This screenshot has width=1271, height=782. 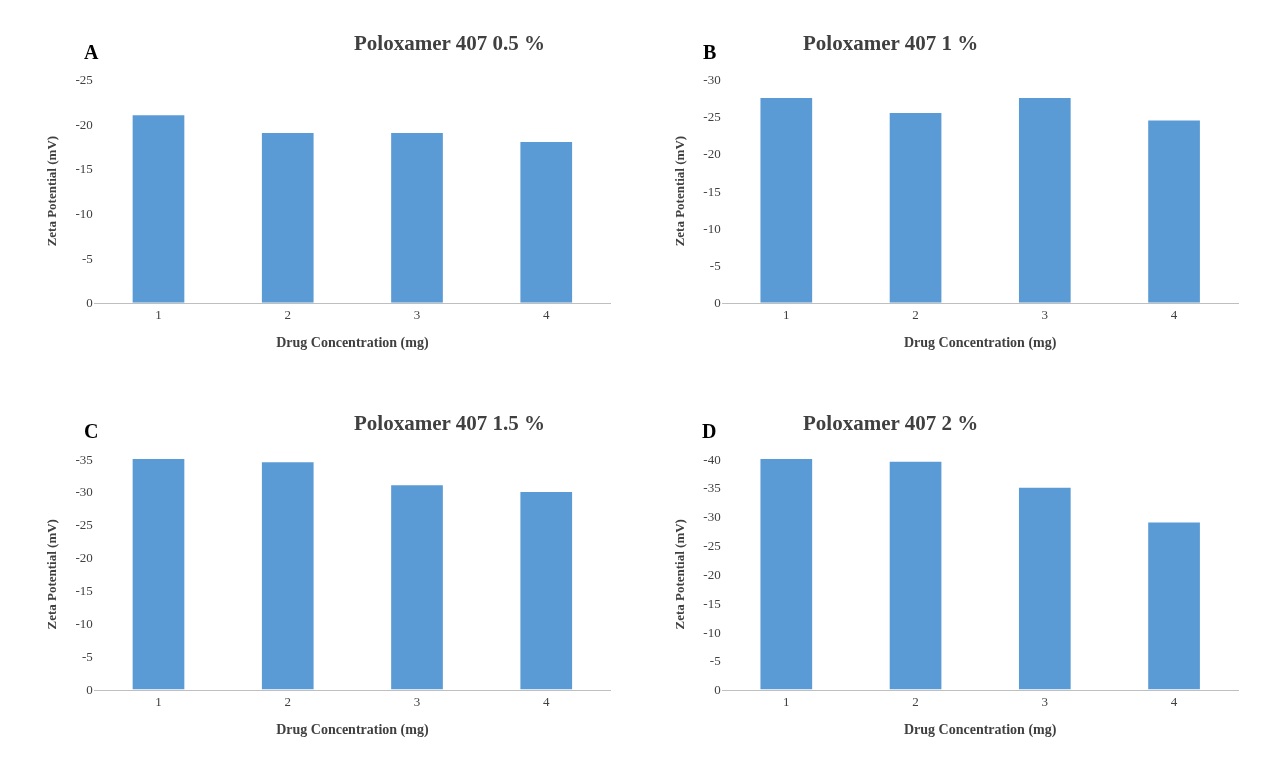 What do you see at coordinates (449, 423) in the screenshot?
I see `chart-title: Poloxamer 407 1.5 %` at bounding box center [449, 423].